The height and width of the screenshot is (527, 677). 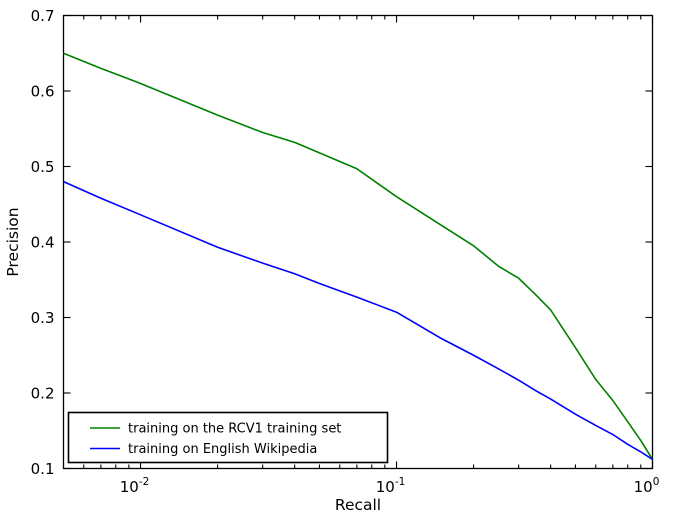 I want to click on y-tick-label: 0.1, so click(x=43, y=469).